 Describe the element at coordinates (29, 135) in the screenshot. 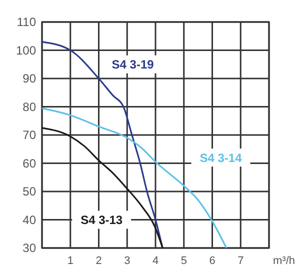

I see `y-tick-label: 70` at that location.